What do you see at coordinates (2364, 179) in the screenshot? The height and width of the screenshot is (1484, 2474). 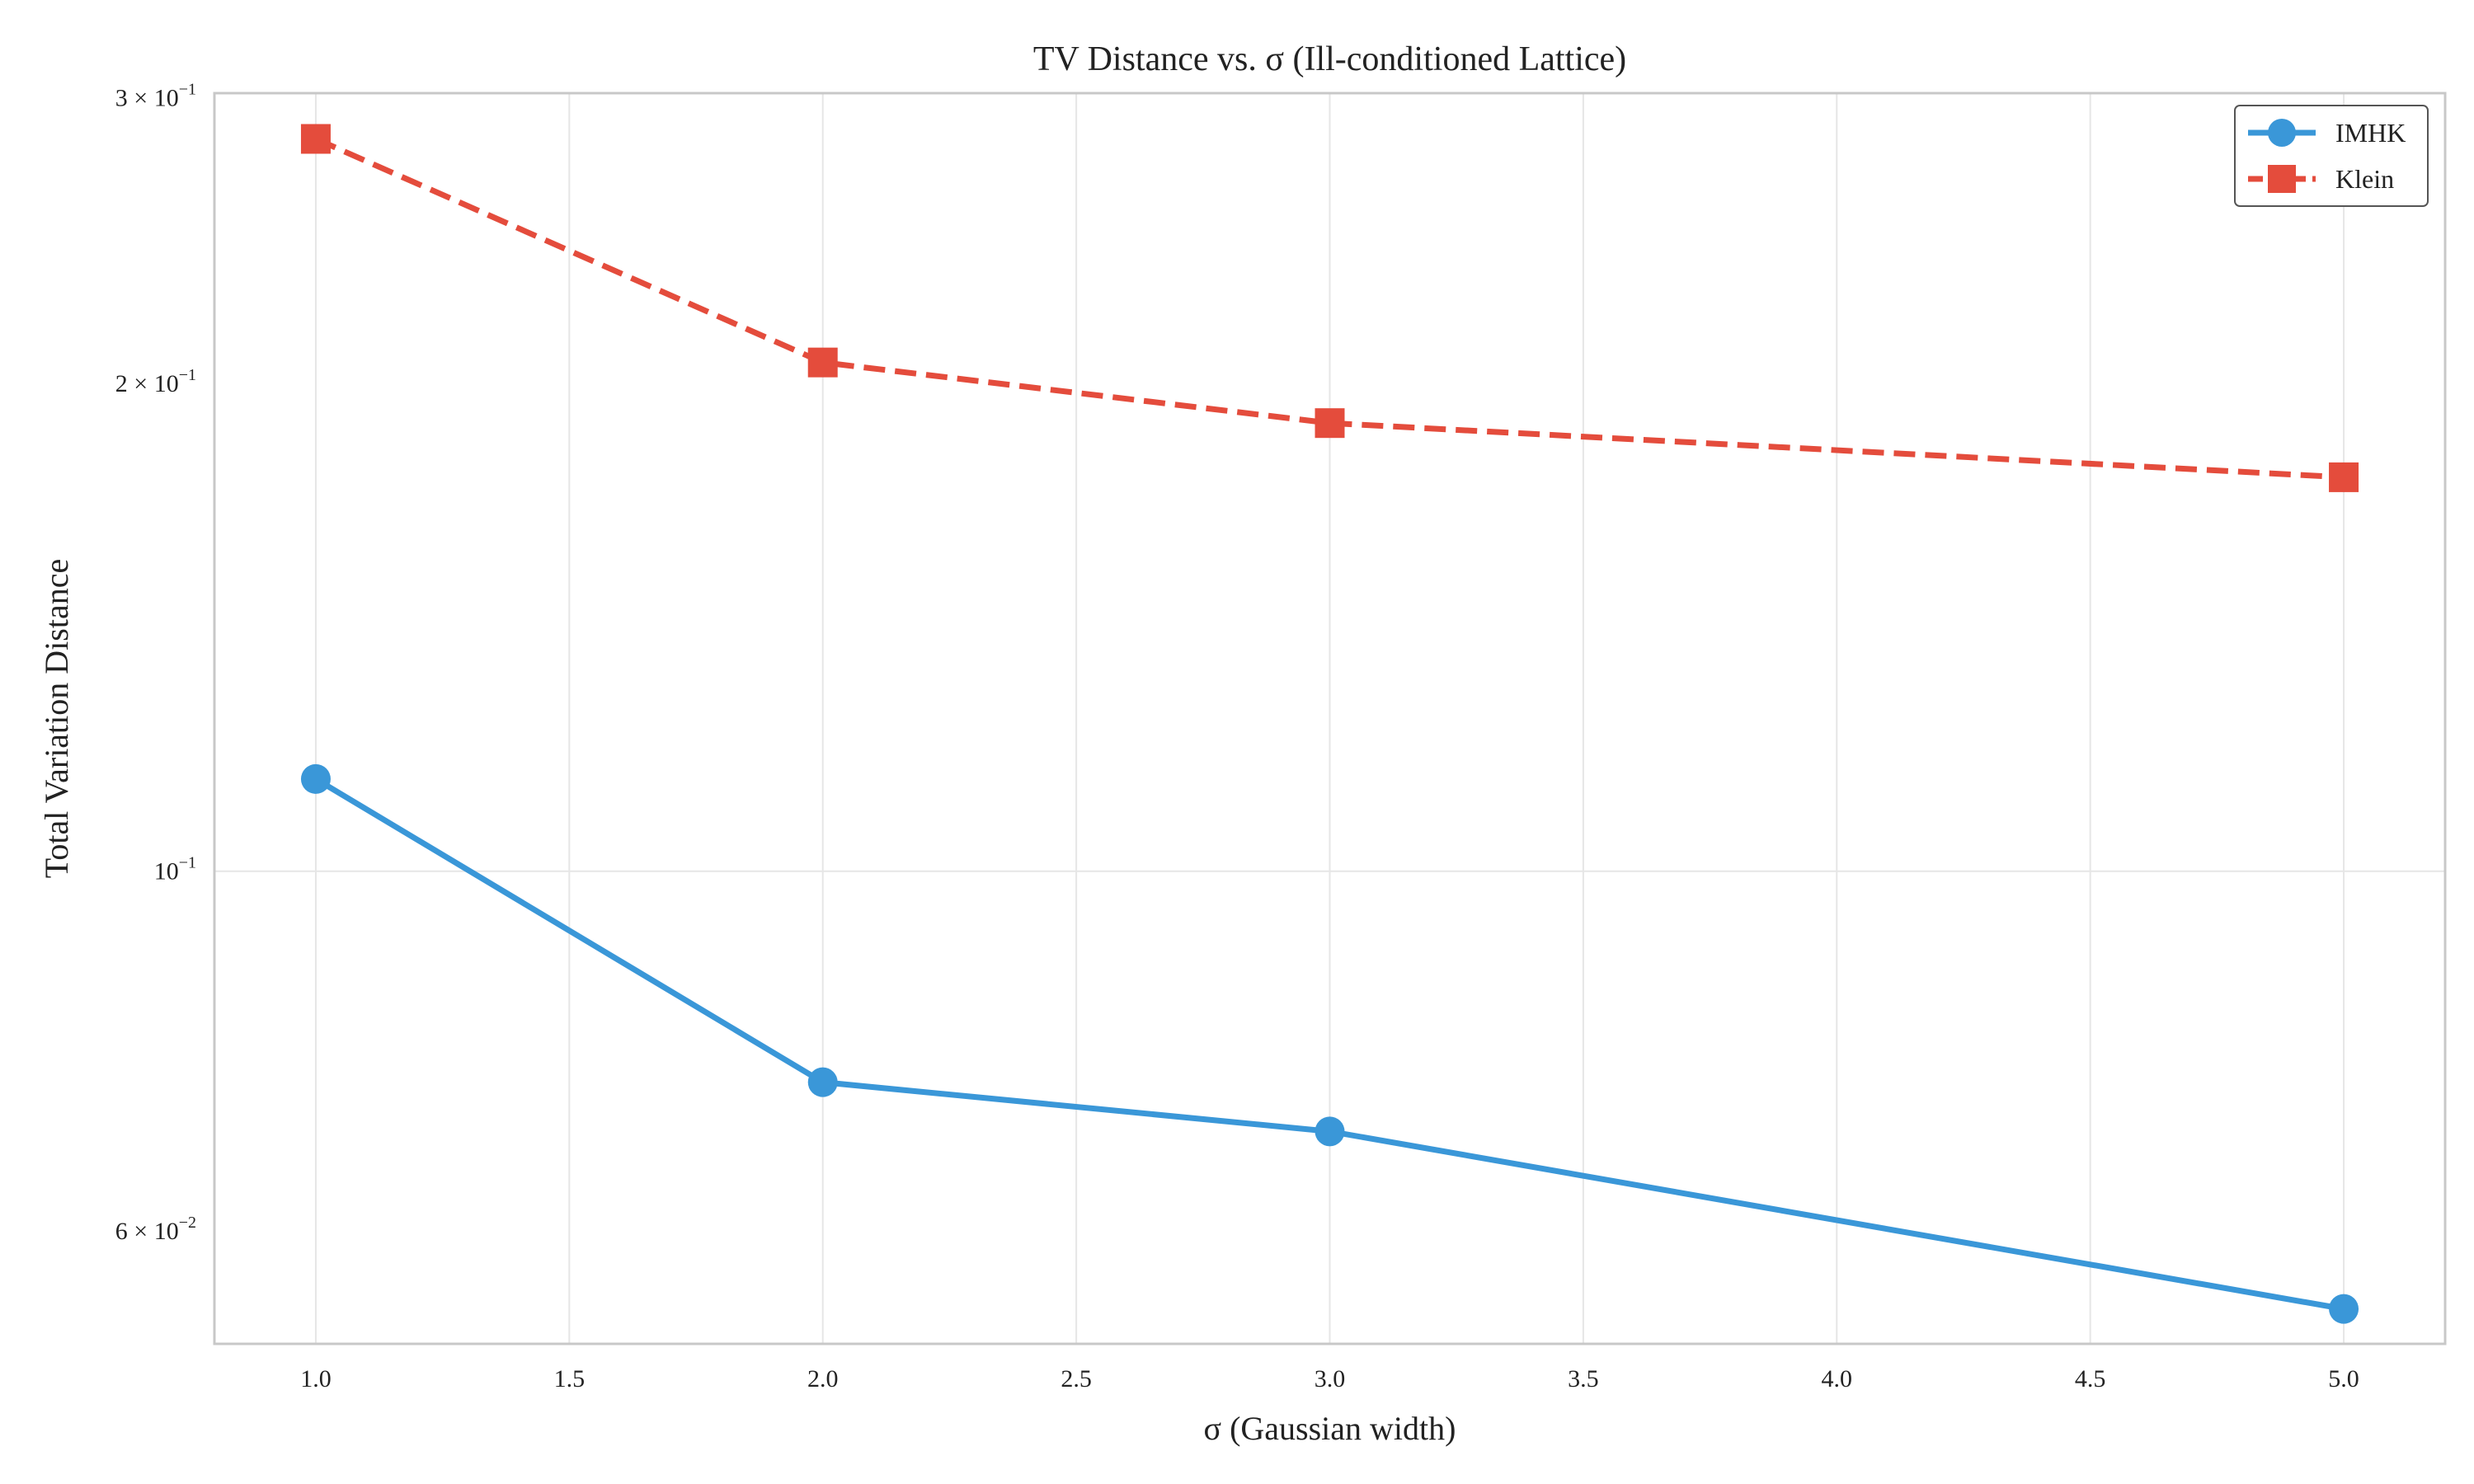 I see `legend-label-klein: Klein` at bounding box center [2364, 179].